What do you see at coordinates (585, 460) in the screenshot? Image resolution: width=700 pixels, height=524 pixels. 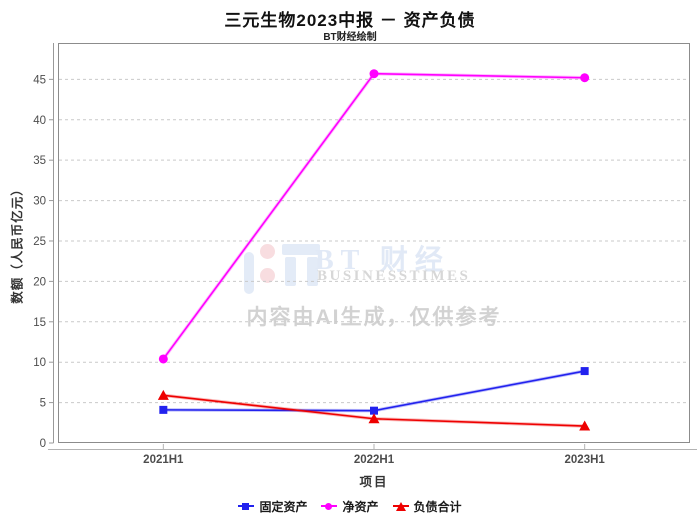 I see `x-tick-label: 2023H1` at bounding box center [585, 460].